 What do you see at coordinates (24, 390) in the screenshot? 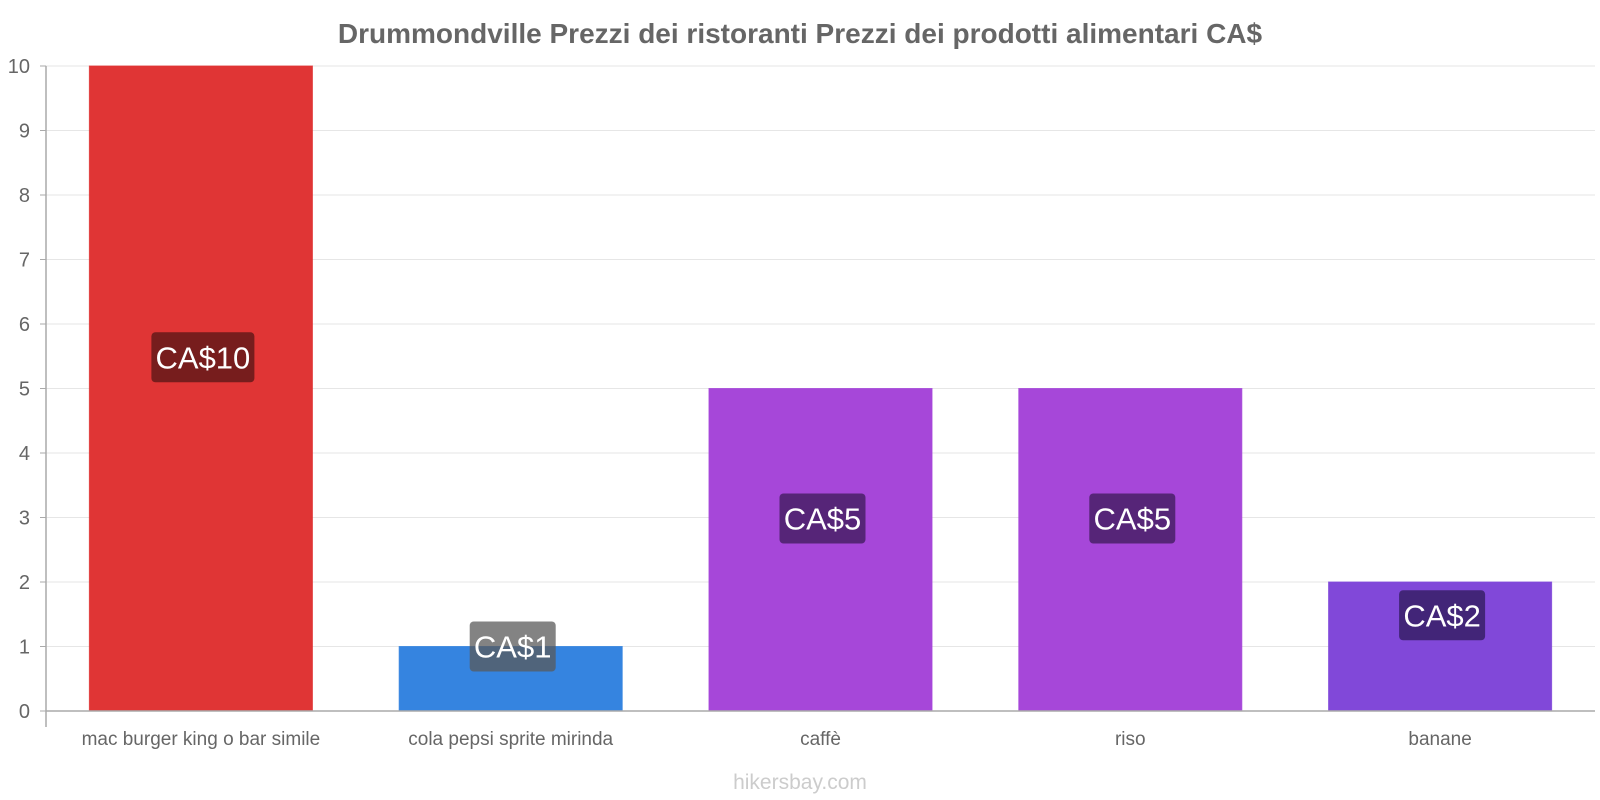
I see `y-tick-label: 5` at bounding box center [24, 390].